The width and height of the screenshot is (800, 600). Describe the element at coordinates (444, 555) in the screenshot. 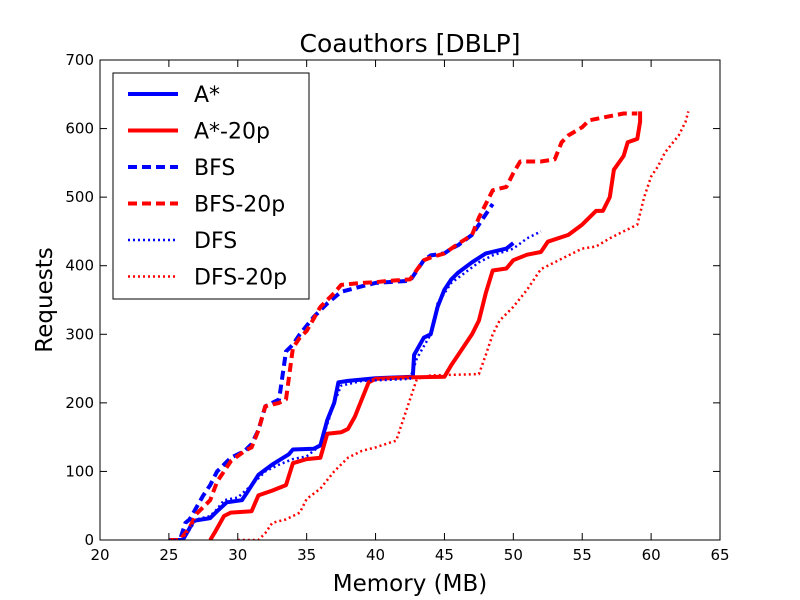

I see `x-tick-label: 45` at that location.